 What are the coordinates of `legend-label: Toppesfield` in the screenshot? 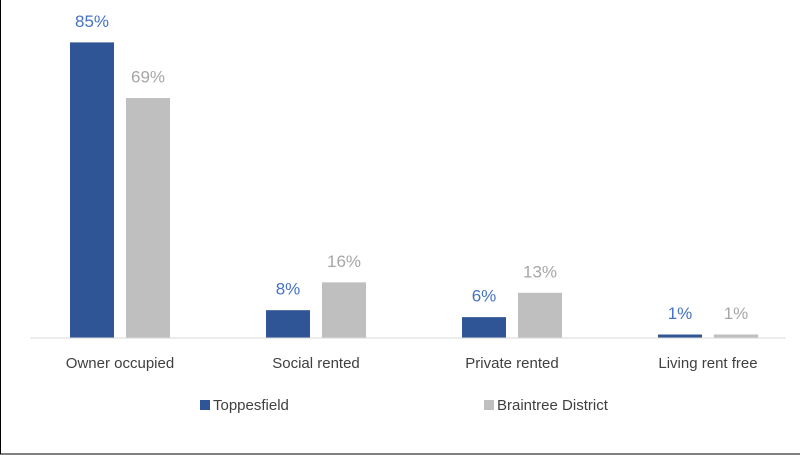 It's located at (251, 405).